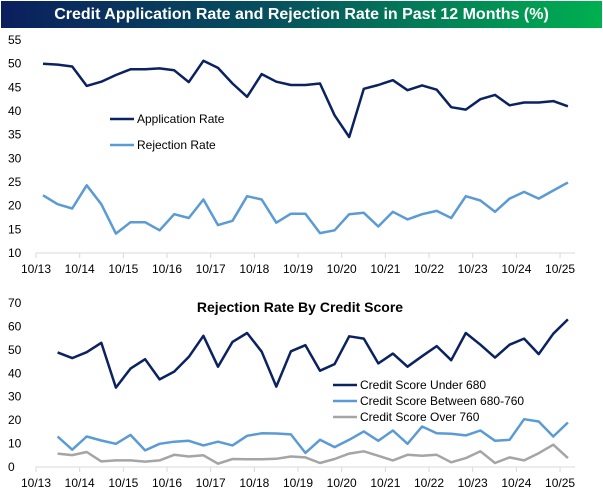 This screenshot has height=497, width=603. I want to click on legend-label: Application Rate, so click(181, 119).